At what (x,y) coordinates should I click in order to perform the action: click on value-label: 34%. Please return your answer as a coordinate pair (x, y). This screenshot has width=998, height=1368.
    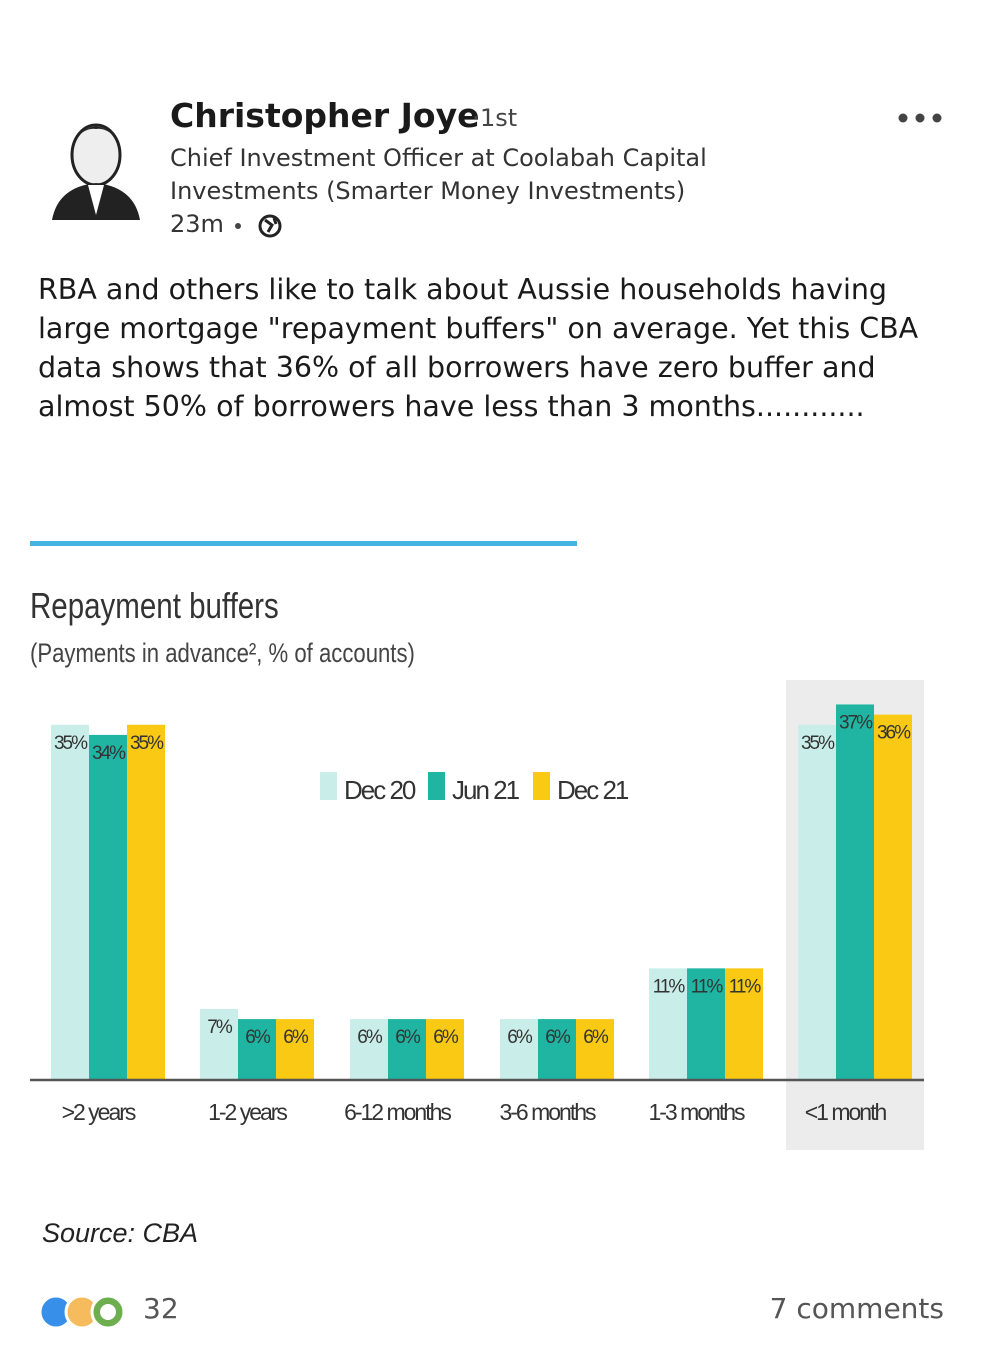
    Looking at the image, I should click on (109, 753).